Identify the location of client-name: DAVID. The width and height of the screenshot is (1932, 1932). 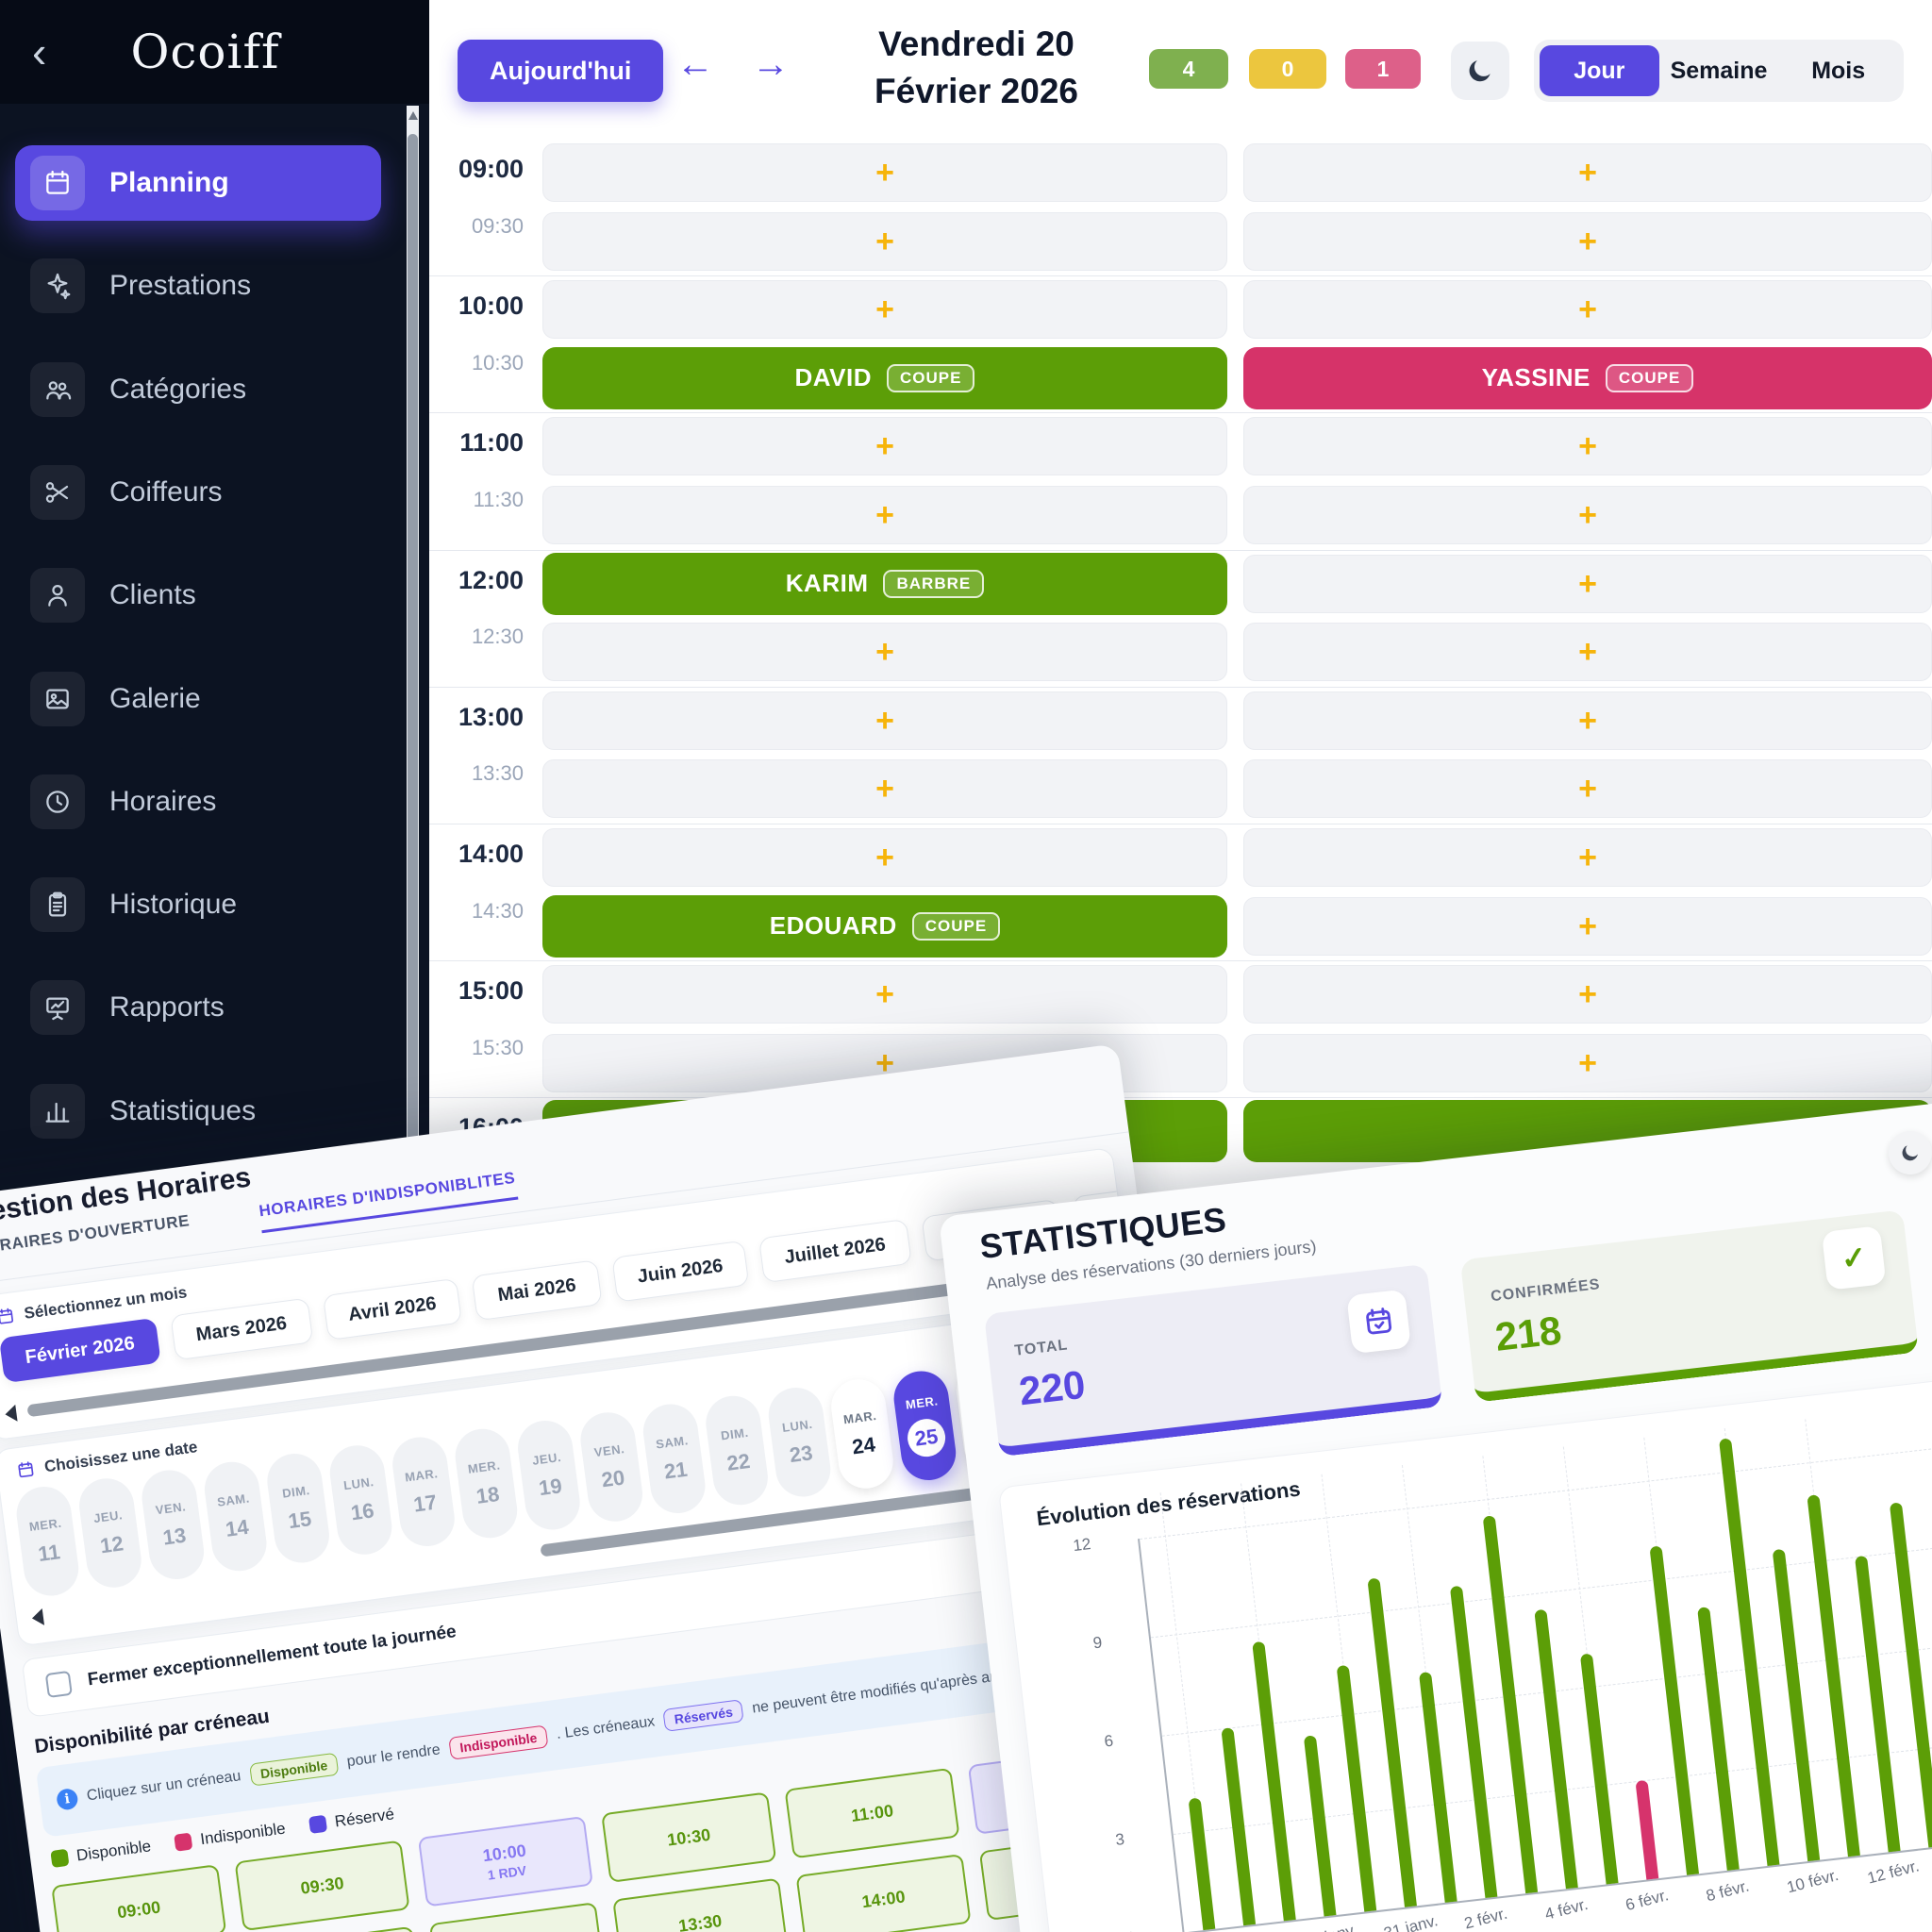
(833, 377).